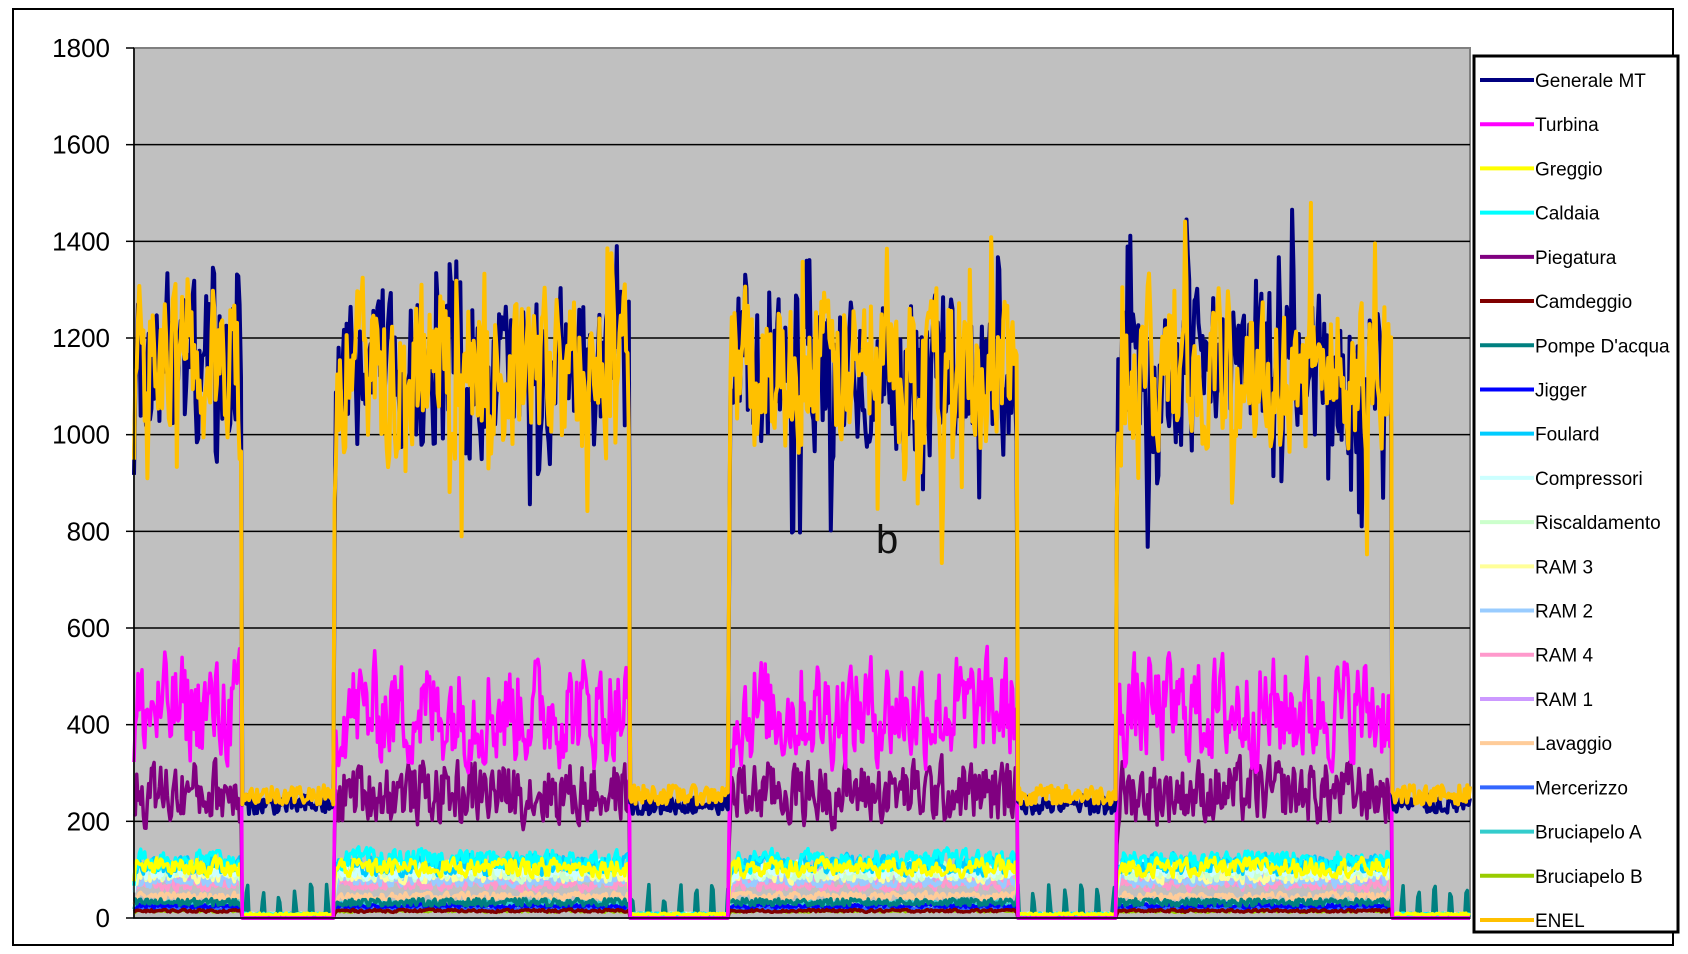 The width and height of the screenshot is (1688, 954). What do you see at coordinates (1560, 921) in the screenshot?
I see `legend-label: ENEL` at bounding box center [1560, 921].